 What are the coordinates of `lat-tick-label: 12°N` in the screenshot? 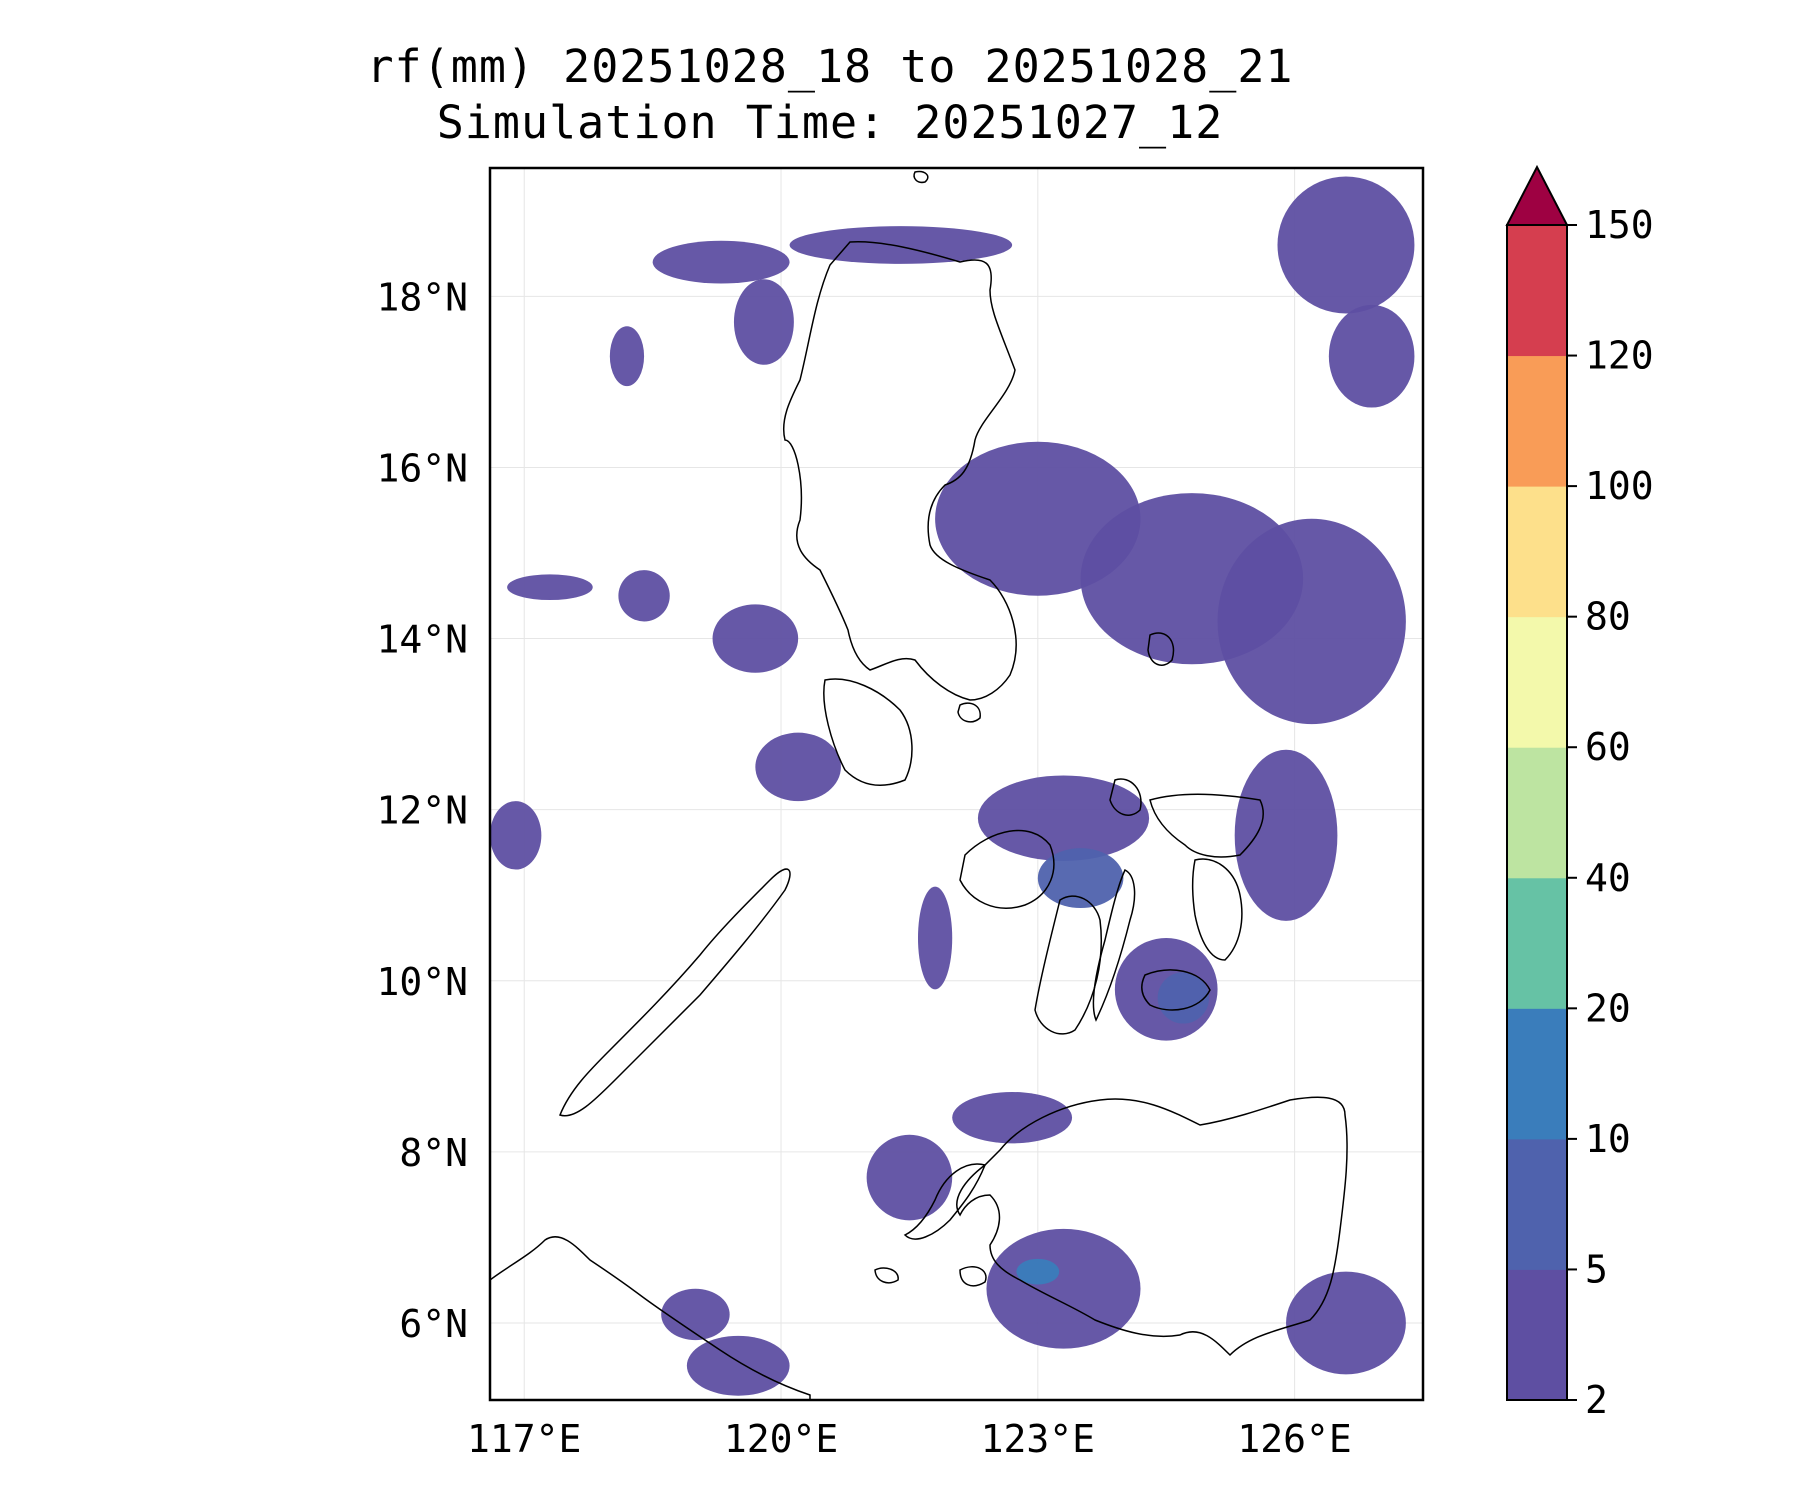 It's located at (422, 811).